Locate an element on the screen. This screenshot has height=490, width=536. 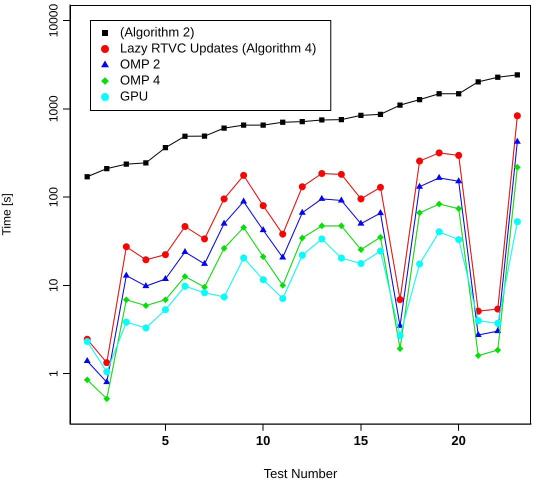
legend-label: OMP 4 is located at coordinates (140, 80).